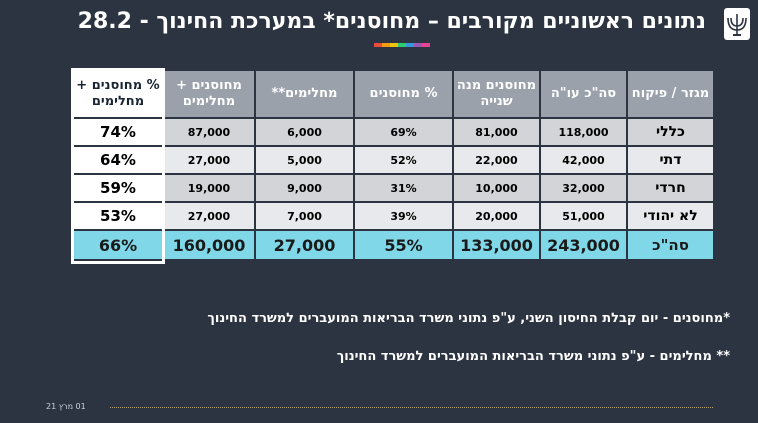  I want to click on column-header-highlight: % מחוסנים + מחלימים, so click(118, 94).